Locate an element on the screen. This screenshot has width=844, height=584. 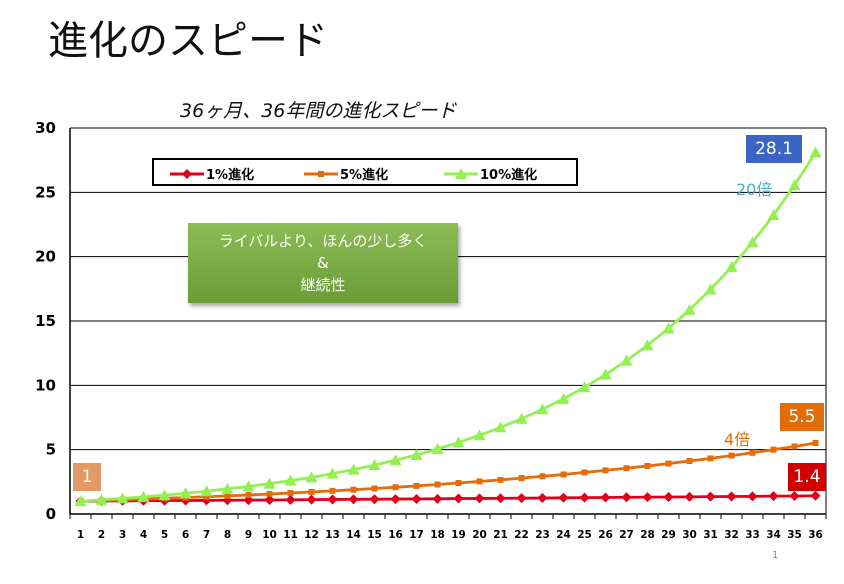
note-line-3: 継続性 is located at coordinates (323, 285).